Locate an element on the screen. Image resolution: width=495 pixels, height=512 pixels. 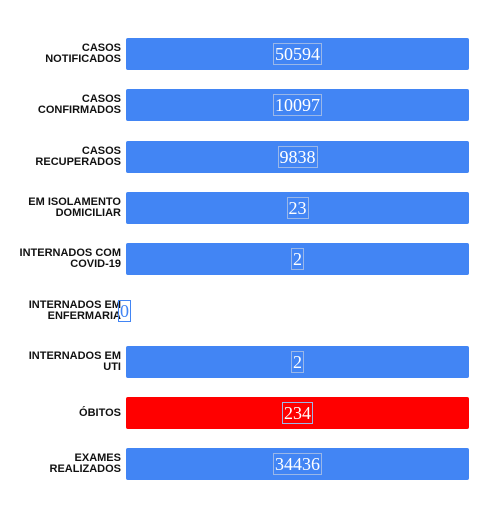
value: 34436 is located at coordinates (297, 464).